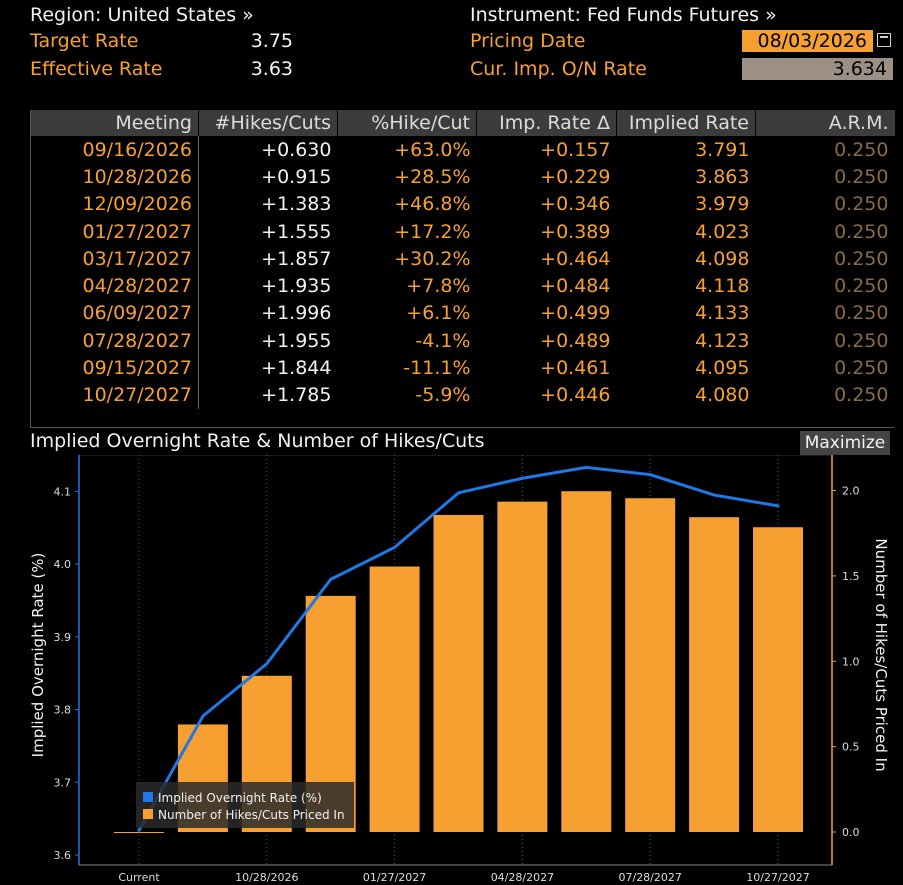 The width and height of the screenshot is (903, 885). I want to click on legend-box, so click(245, 805).